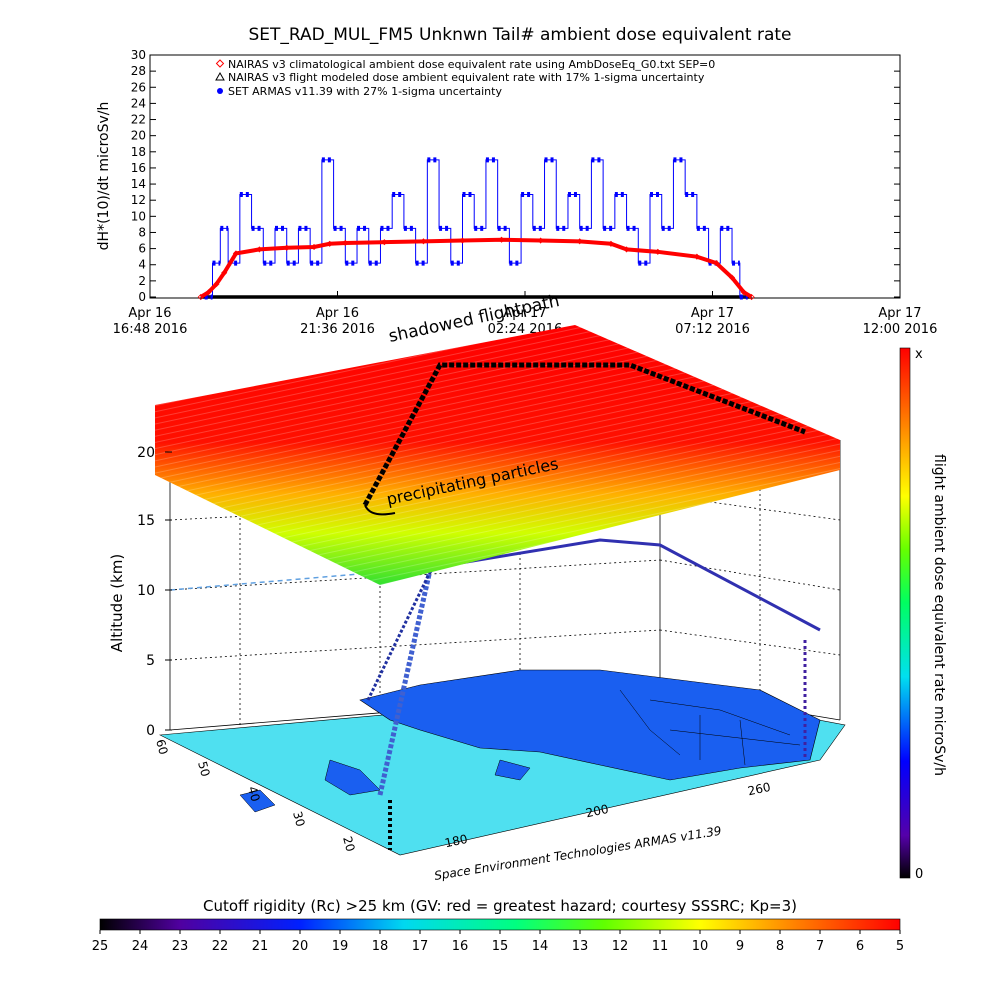 This screenshot has width=1000, height=1004. What do you see at coordinates (712, 329) in the screenshot?
I see `x-tick-label-time: 07:12 2016` at bounding box center [712, 329].